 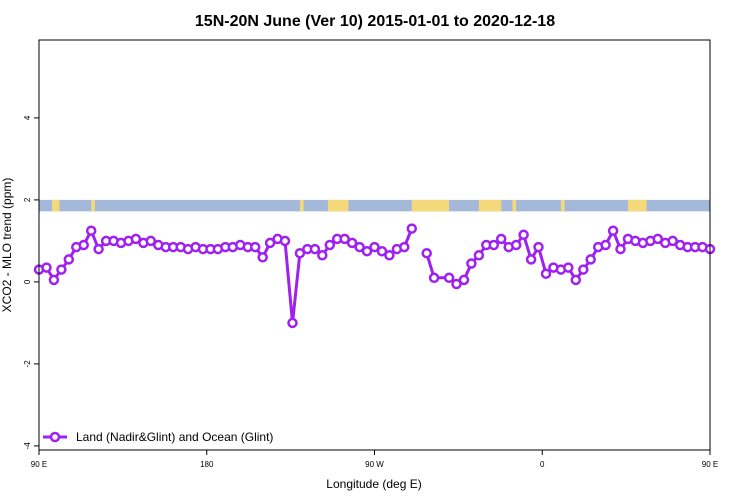 What do you see at coordinates (374, 464) in the screenshot?
I see `x-tick-label: 90 W` at bounding box center [374, 464].